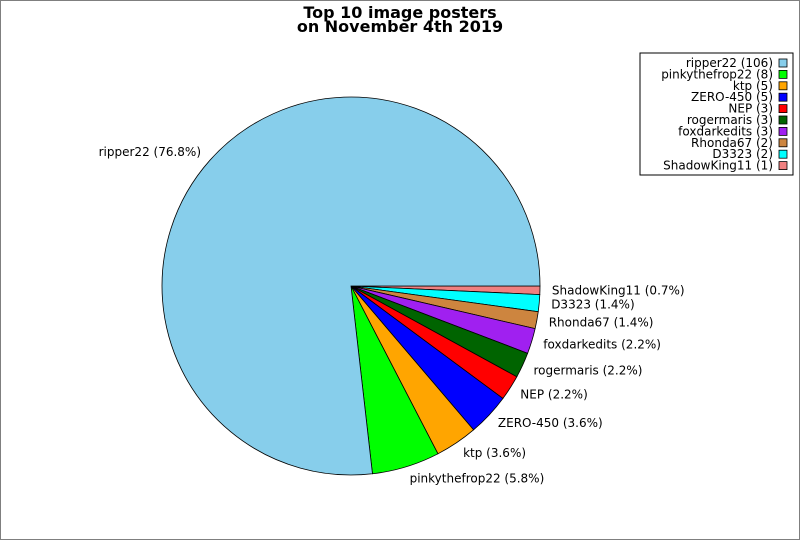 This screenshot has height=540, width=800. What do you see at coordinates (732, 143) in the screenshot?
I see `legend-label-rhonda67: Rhonda67 (2)` at bounding box center [732, 143].